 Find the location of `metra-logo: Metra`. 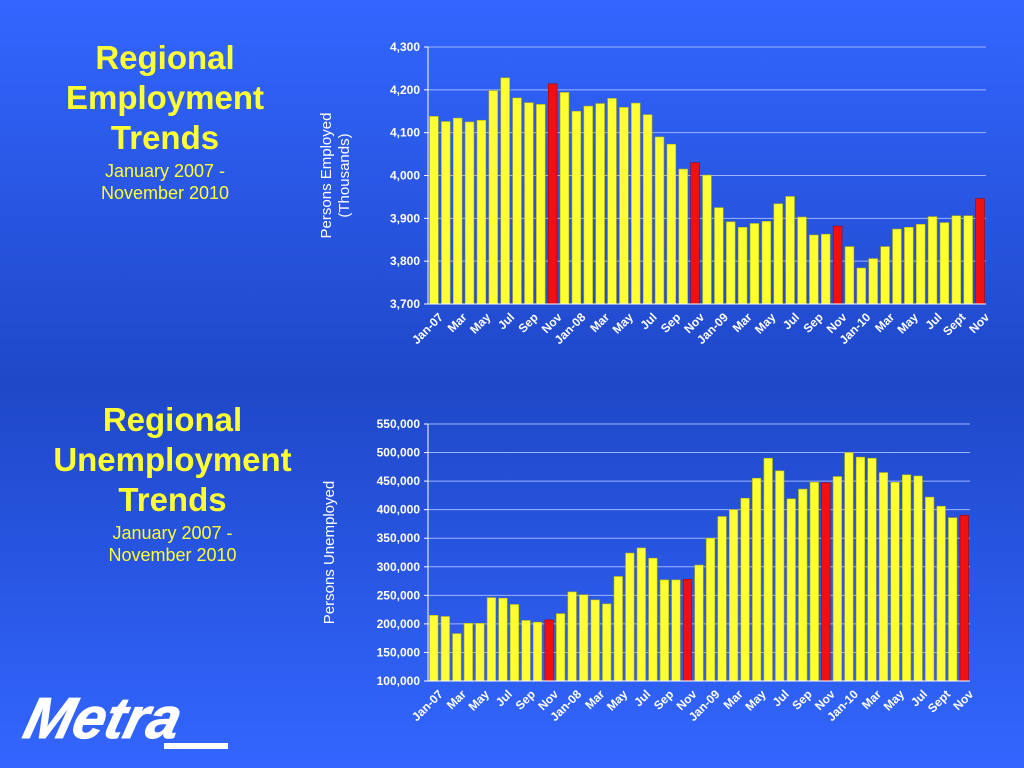

metra-logo: Metra is located at coordinates (122, 718).